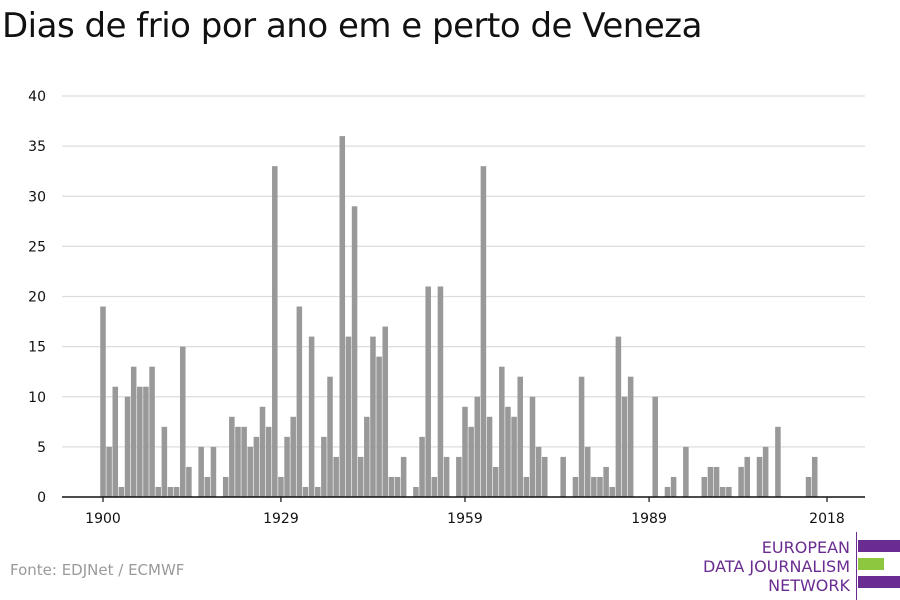 The image size is (900, 600). Describe the element at coordinates (170, 491) in the screenshot. I see `bar-1911` at that location.